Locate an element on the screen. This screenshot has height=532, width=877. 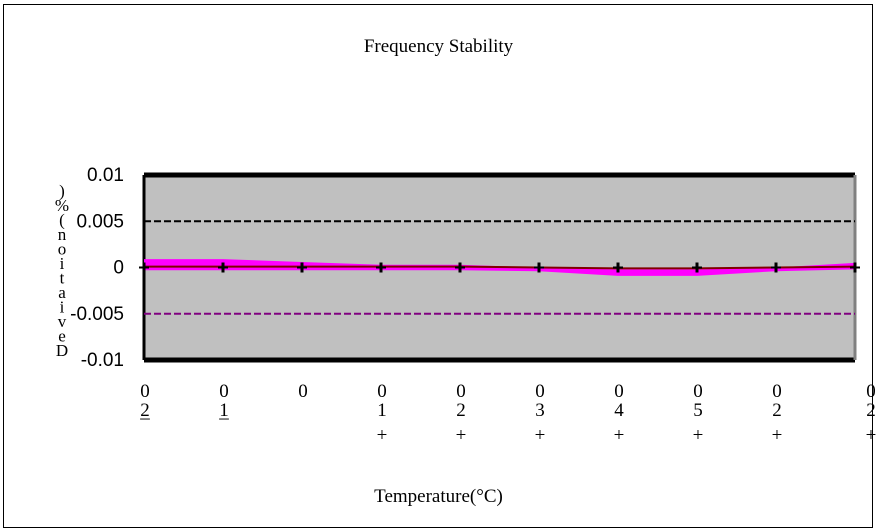
chart-title: Frequency Stability is located at coordinates (438, 46).